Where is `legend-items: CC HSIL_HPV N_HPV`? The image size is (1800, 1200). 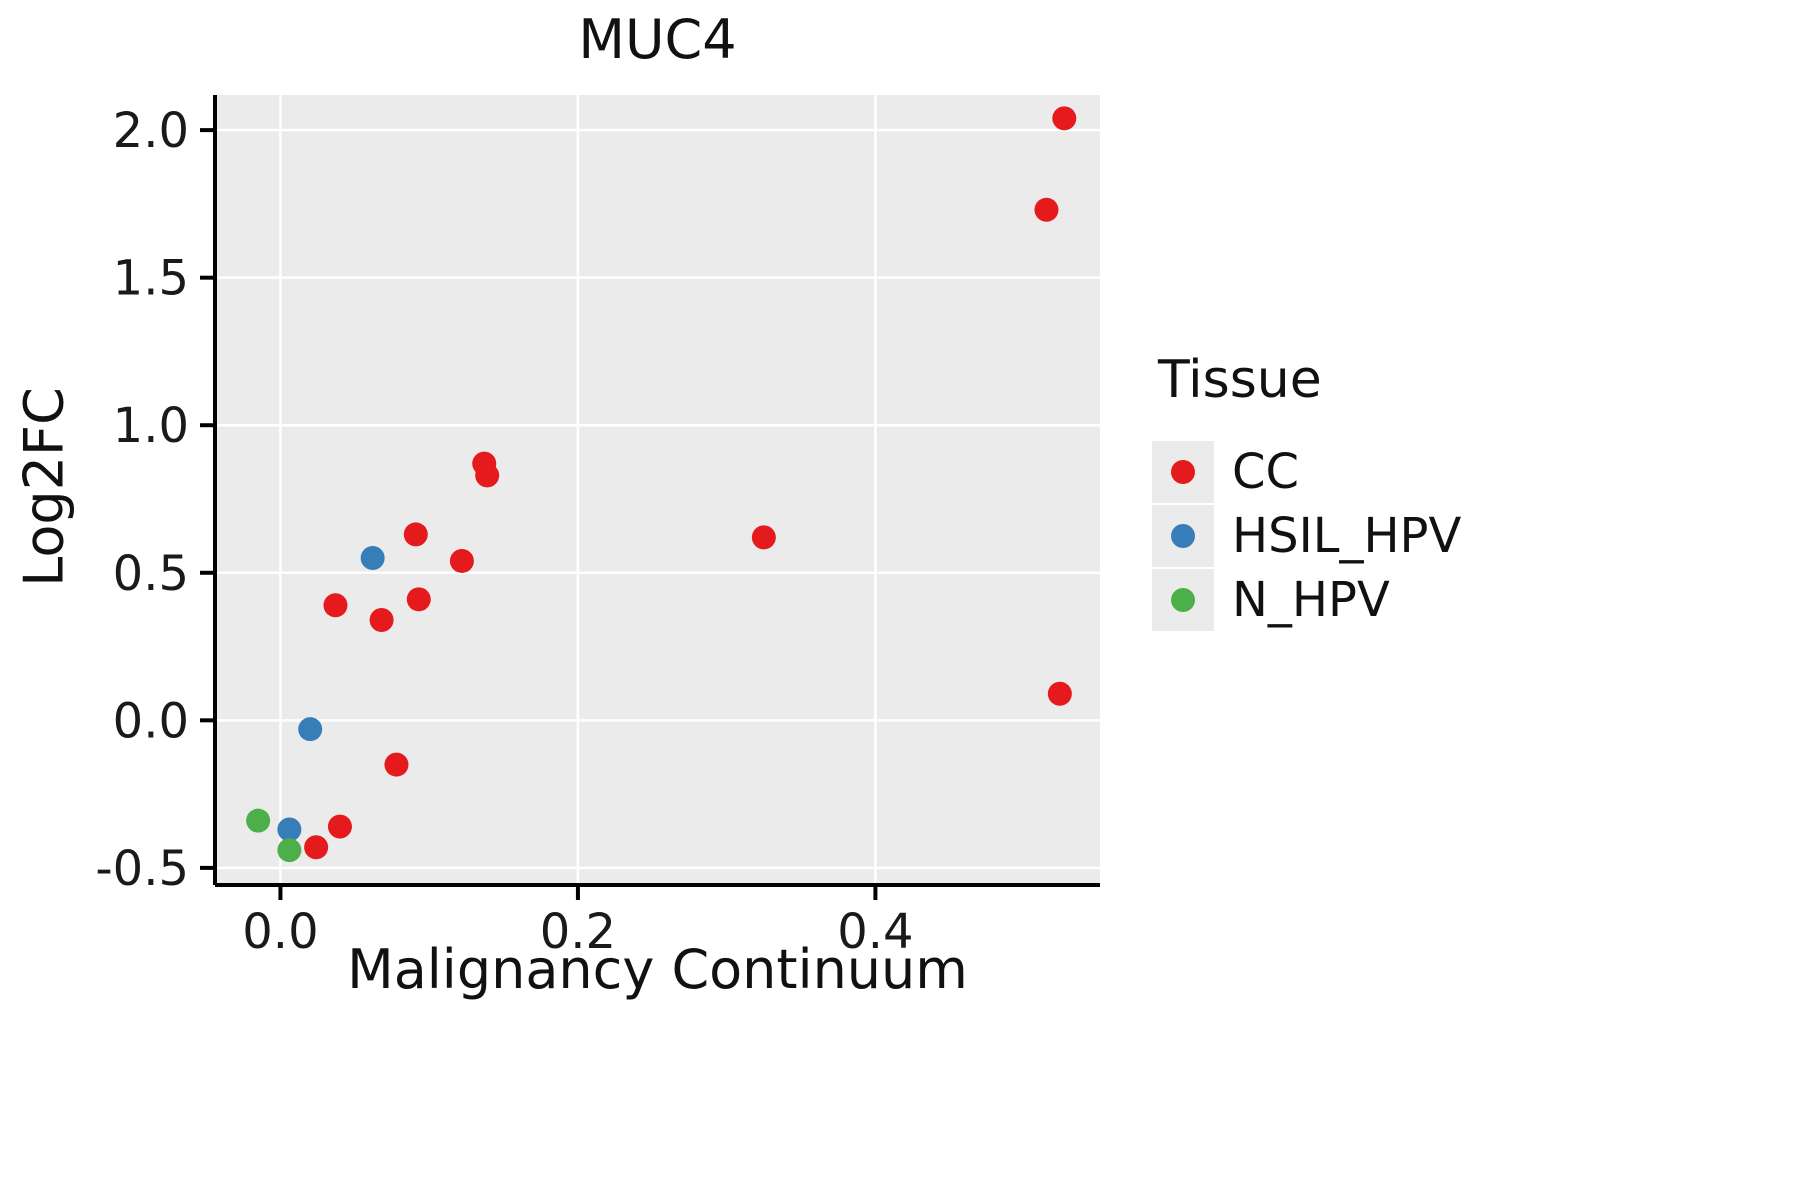
legend-items: CC HSIL_HPV N_HPV is located at coordinates (1306, 536).